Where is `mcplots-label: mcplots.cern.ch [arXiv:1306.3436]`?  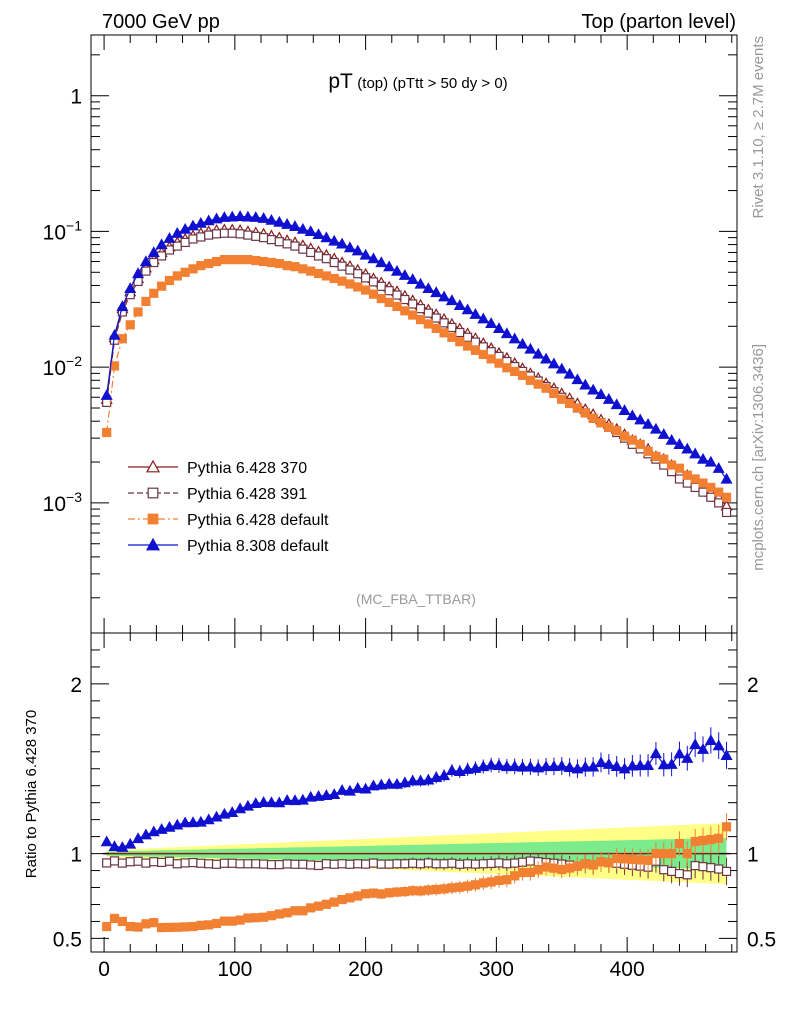
mcplots-label: mcplots.cern.ch [arXiv:1306.3436] is located at coordinates (758, 457).